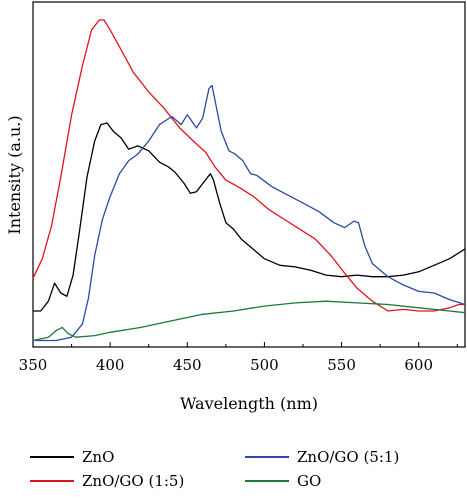 Image resolution: width=467 pixels, height=500 pixels. Describe the element at coordinates (264, 365) in the screenshot. I see `x-tick-label-500: 500` at that location.